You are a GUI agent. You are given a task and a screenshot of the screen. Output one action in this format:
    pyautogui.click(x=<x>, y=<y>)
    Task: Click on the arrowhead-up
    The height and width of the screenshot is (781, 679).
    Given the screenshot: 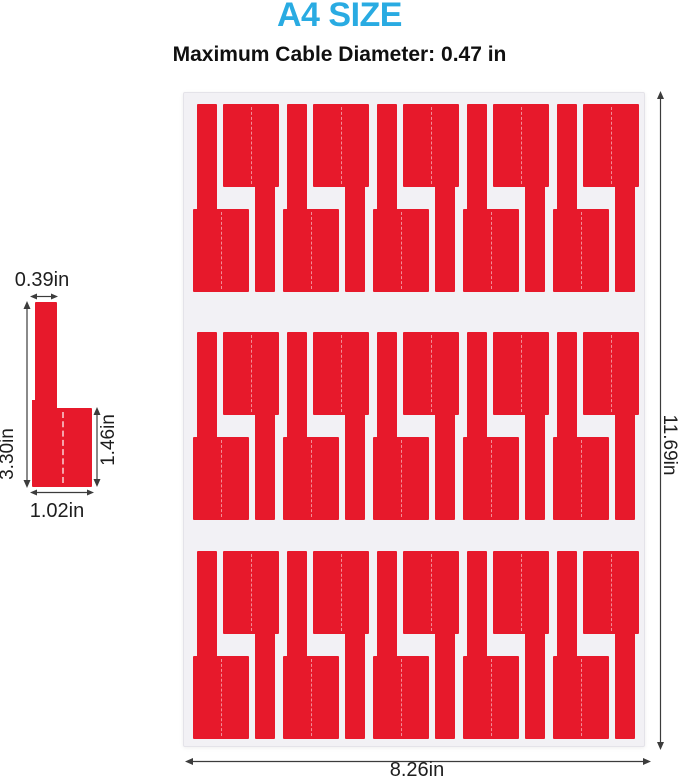 What is the action you would take?
    pyautogui.click(x=27, y=305)
    